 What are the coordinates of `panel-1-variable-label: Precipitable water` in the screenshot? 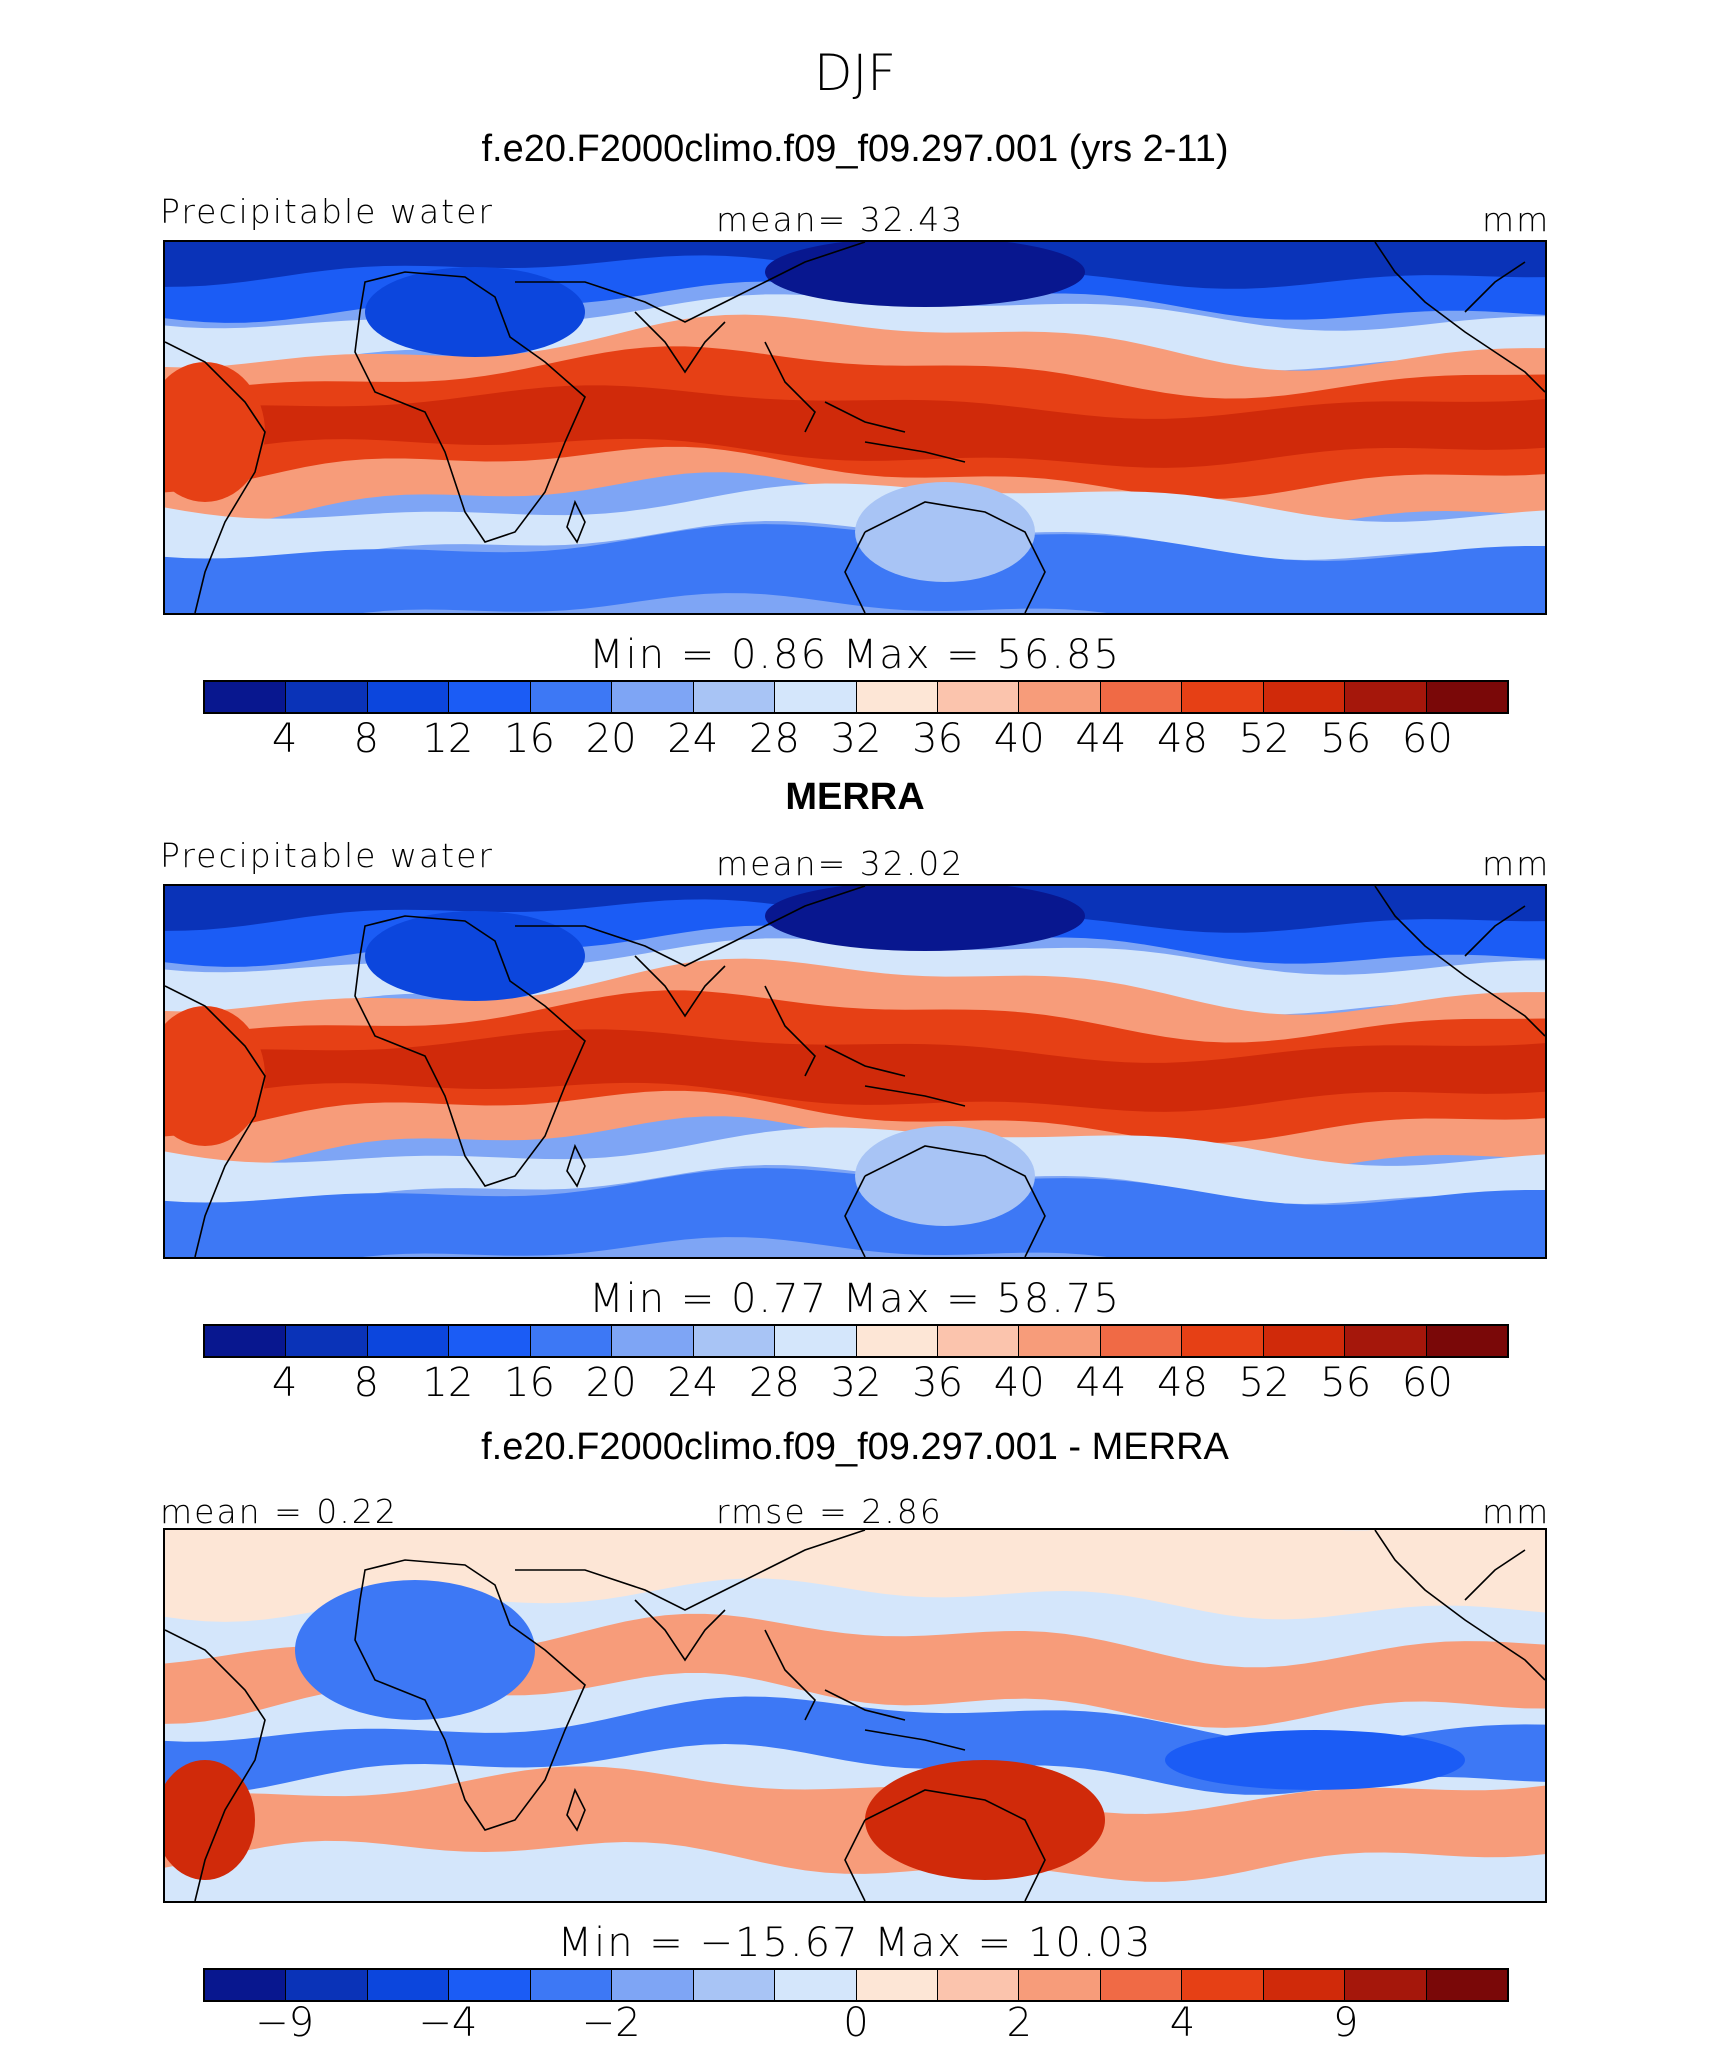 It's located at (327, 211).